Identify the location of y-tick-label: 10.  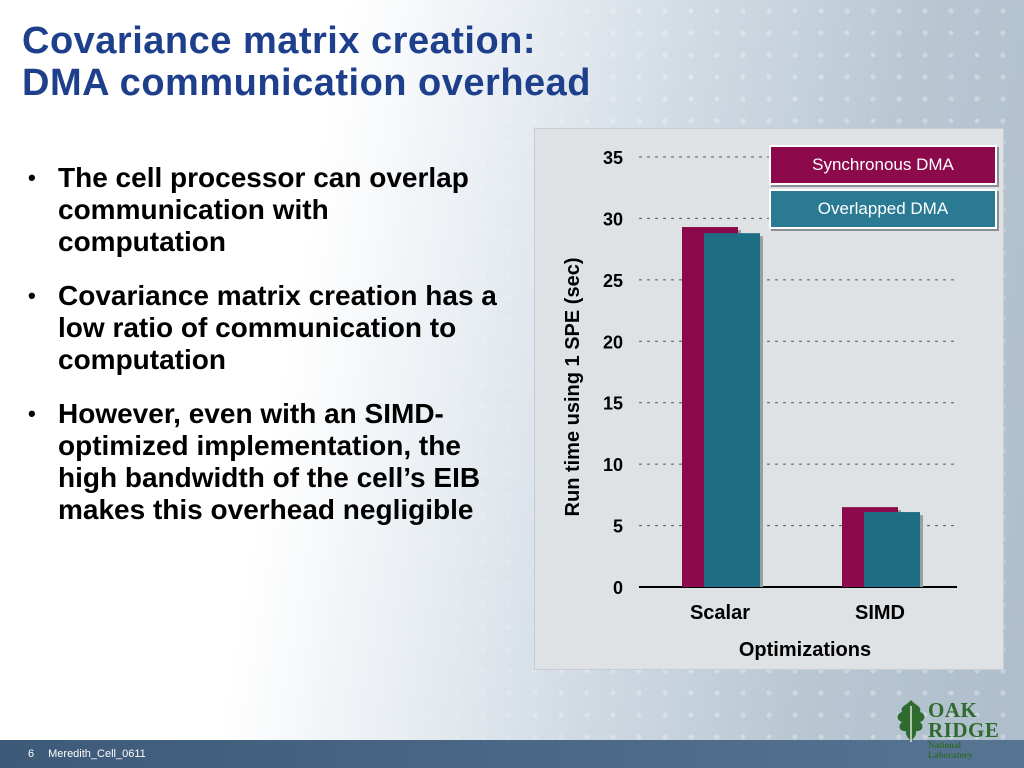
(613, 465).